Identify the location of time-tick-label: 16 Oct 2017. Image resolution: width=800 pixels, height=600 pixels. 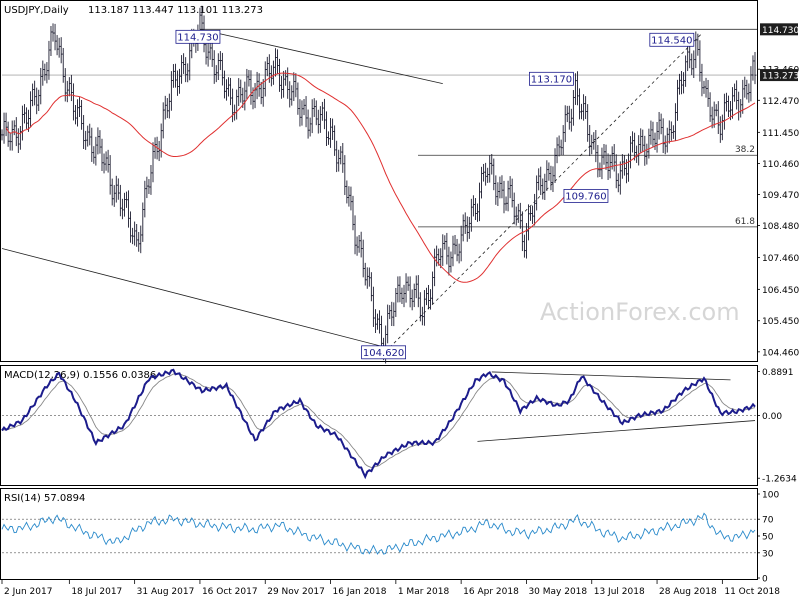
(230, 592).